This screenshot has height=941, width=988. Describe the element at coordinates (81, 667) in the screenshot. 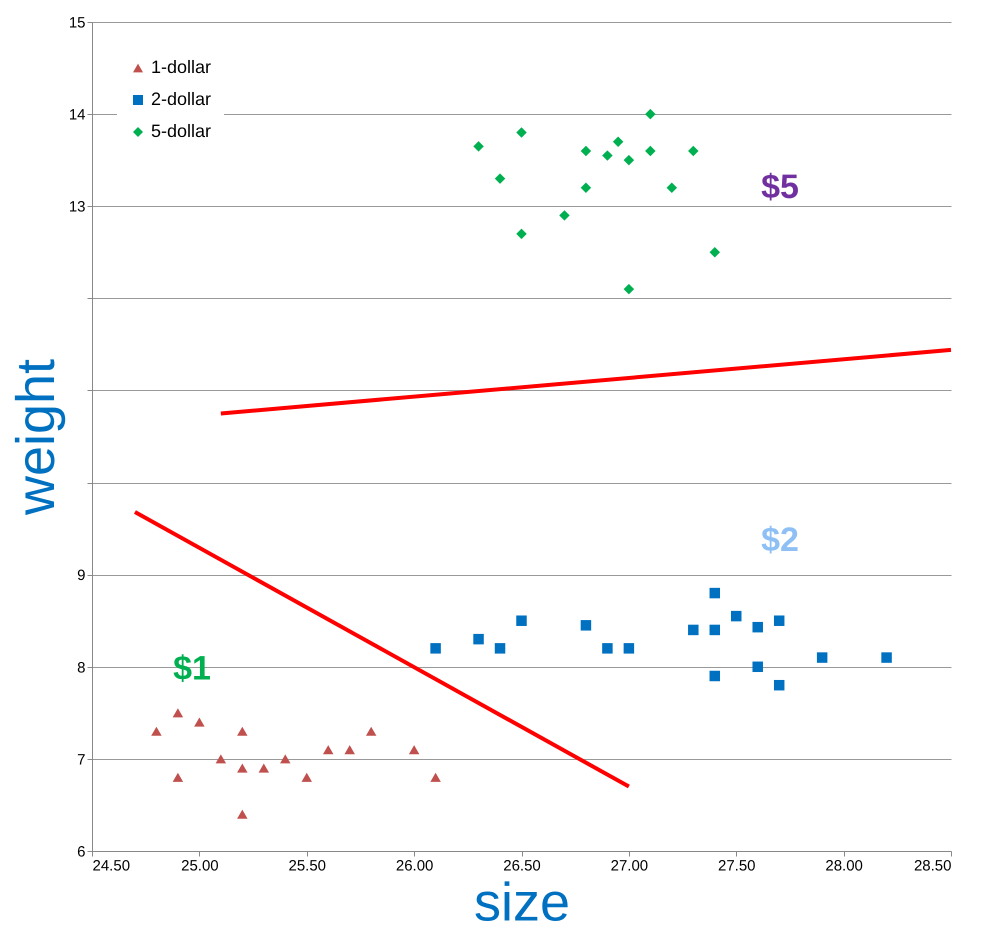

I see `y-tick-label: 8` at that location.